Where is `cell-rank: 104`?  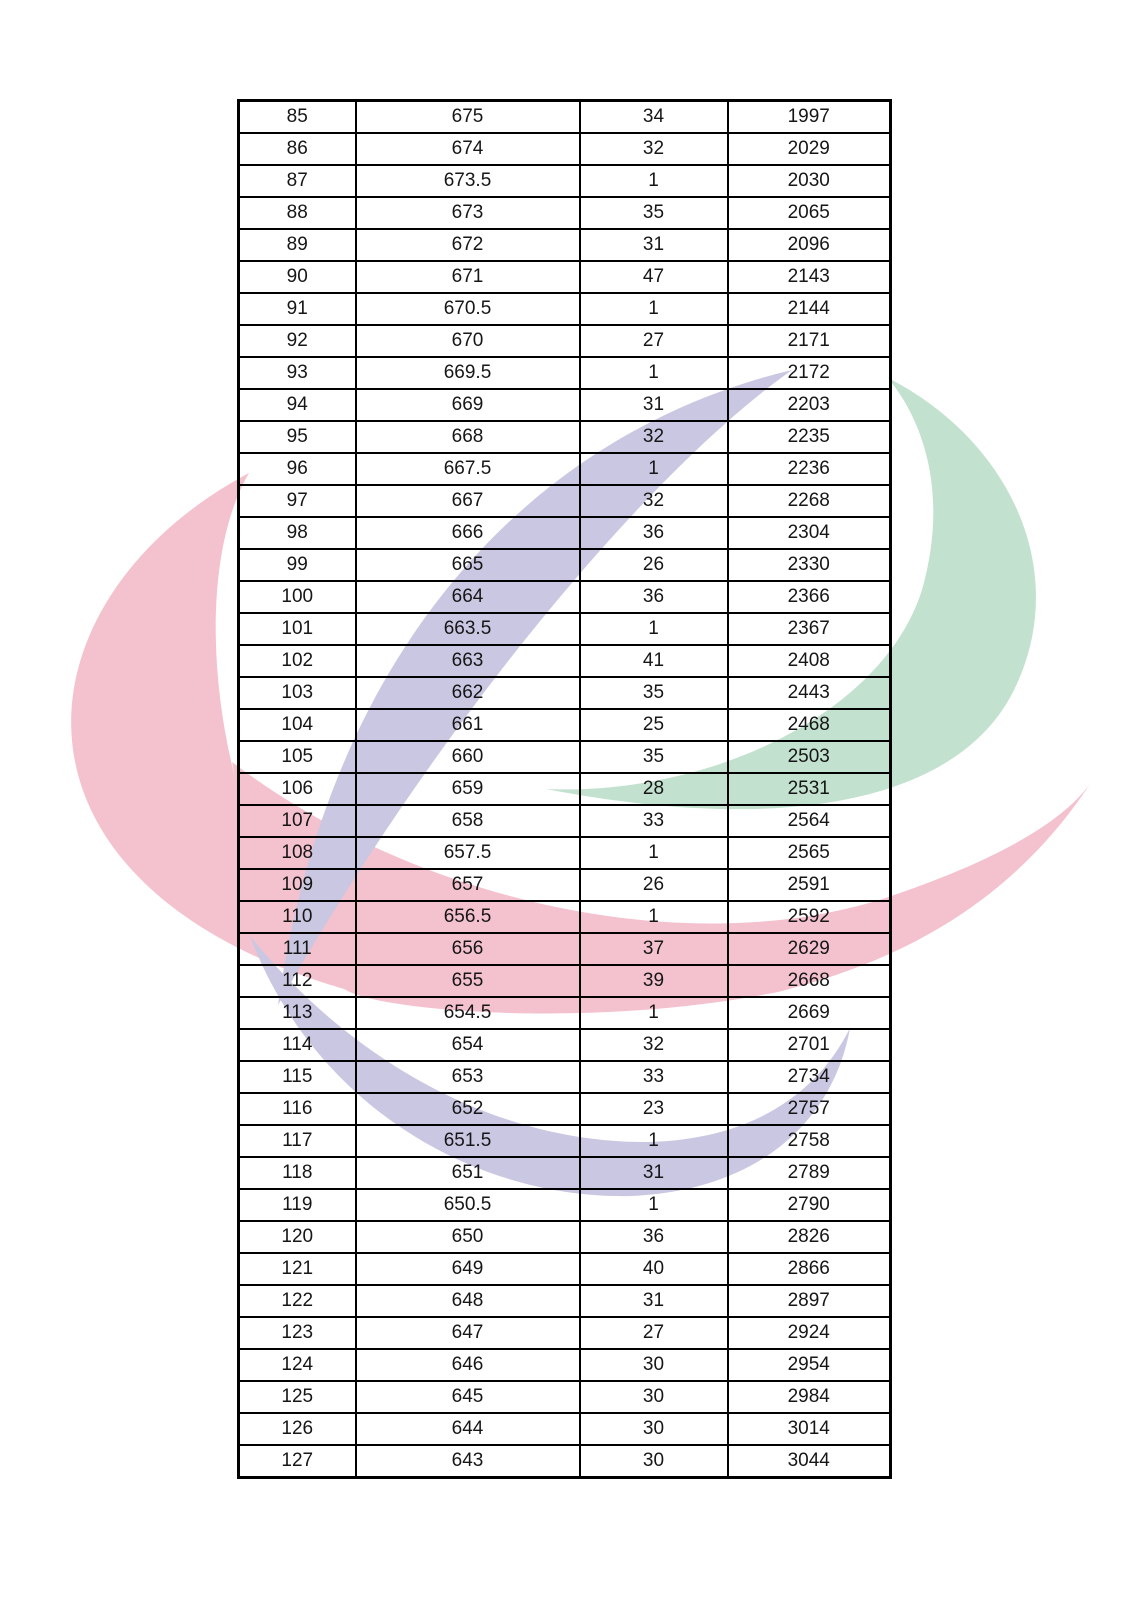 cell-rank: 104 is located at coordinates (297, 725).